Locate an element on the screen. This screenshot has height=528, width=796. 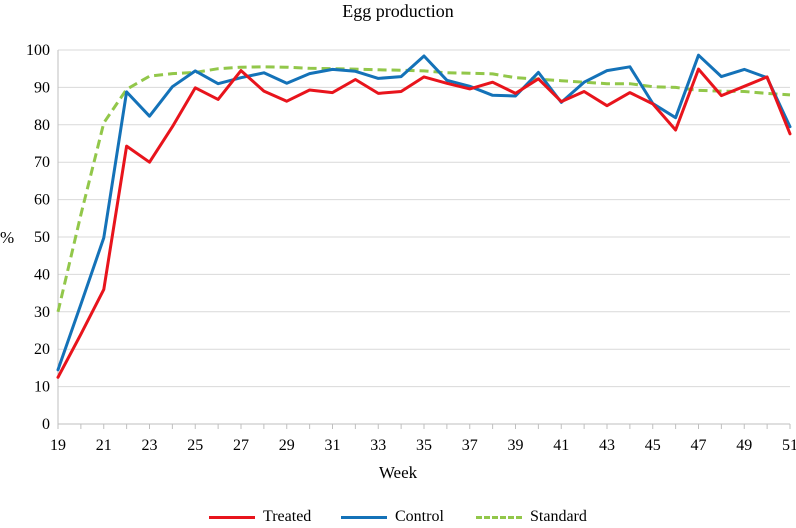
legend-swatch-treated is located at coordinates (232, 517).